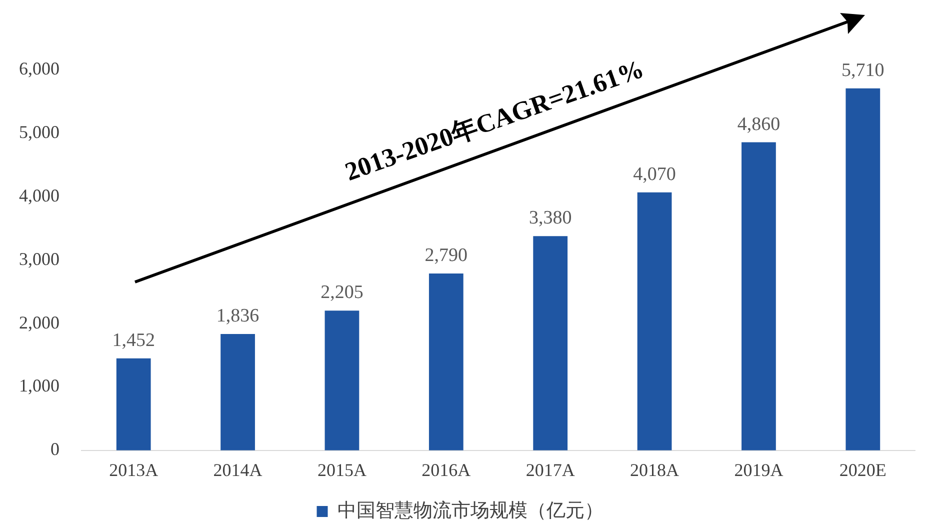  Describe the element at coordinates (446, 470) in the screenshot. I see `x-tick-label: 2016A` at that location.